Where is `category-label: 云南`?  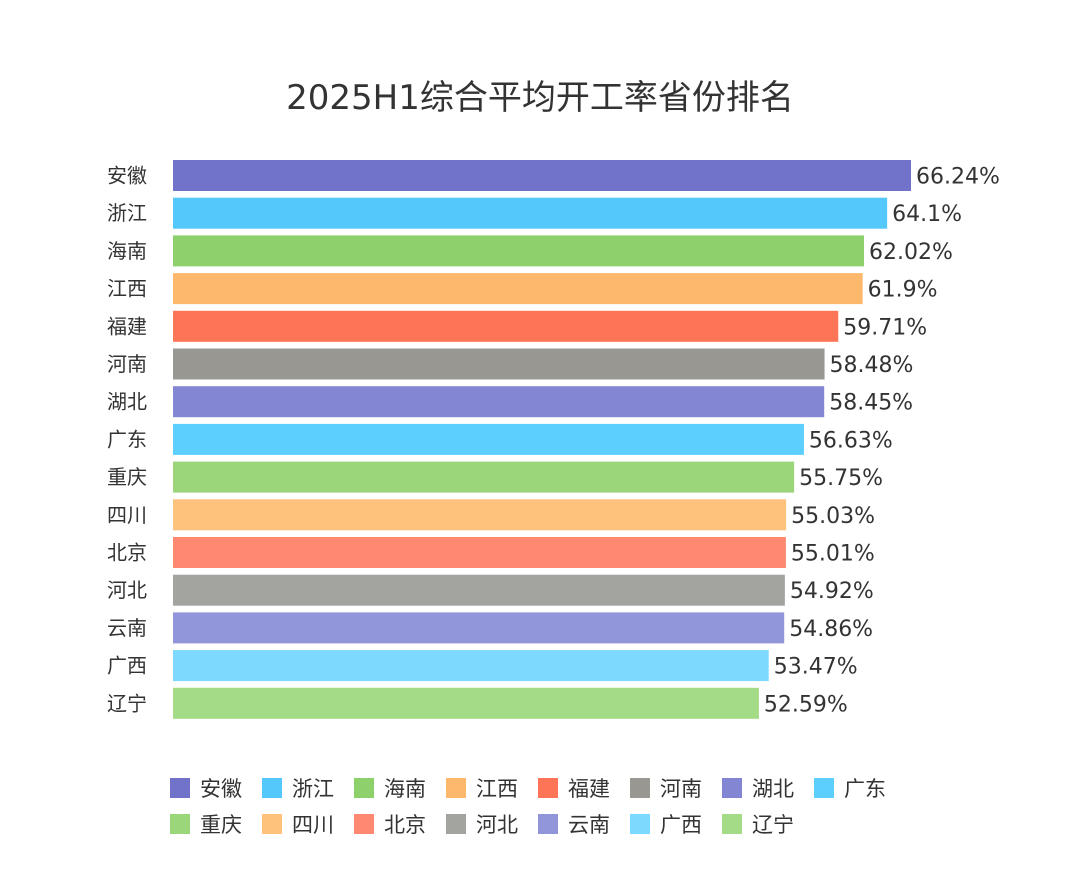 category-label: 云南 is located at coordinates (127, 628).